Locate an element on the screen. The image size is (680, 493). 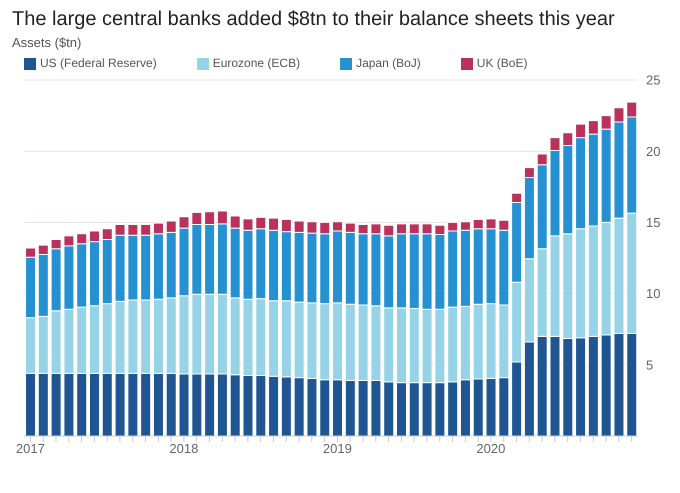
y-tick-label: 15 is located at coordinates (653, 222).